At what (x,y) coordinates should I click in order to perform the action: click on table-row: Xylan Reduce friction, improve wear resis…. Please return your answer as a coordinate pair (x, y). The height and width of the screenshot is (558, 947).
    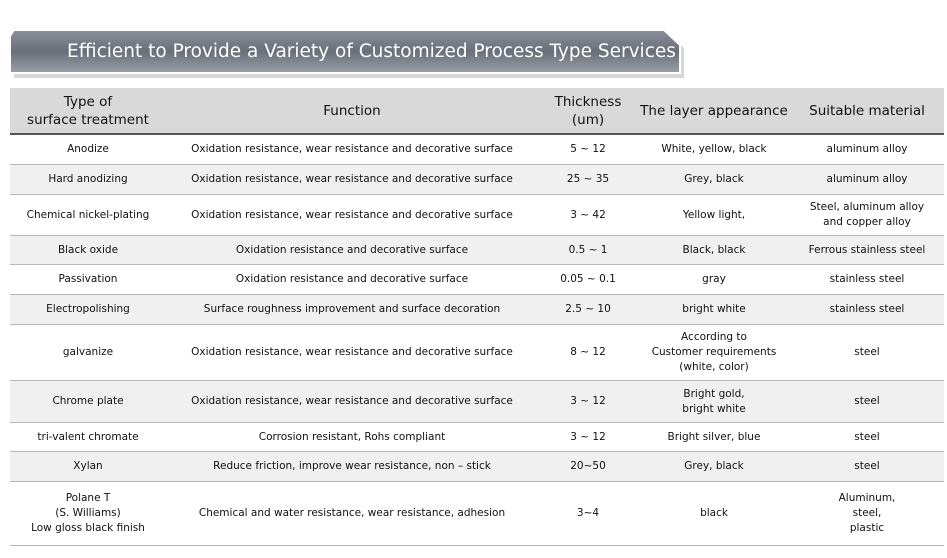
    Looking at the image, I should click on (477, 467).